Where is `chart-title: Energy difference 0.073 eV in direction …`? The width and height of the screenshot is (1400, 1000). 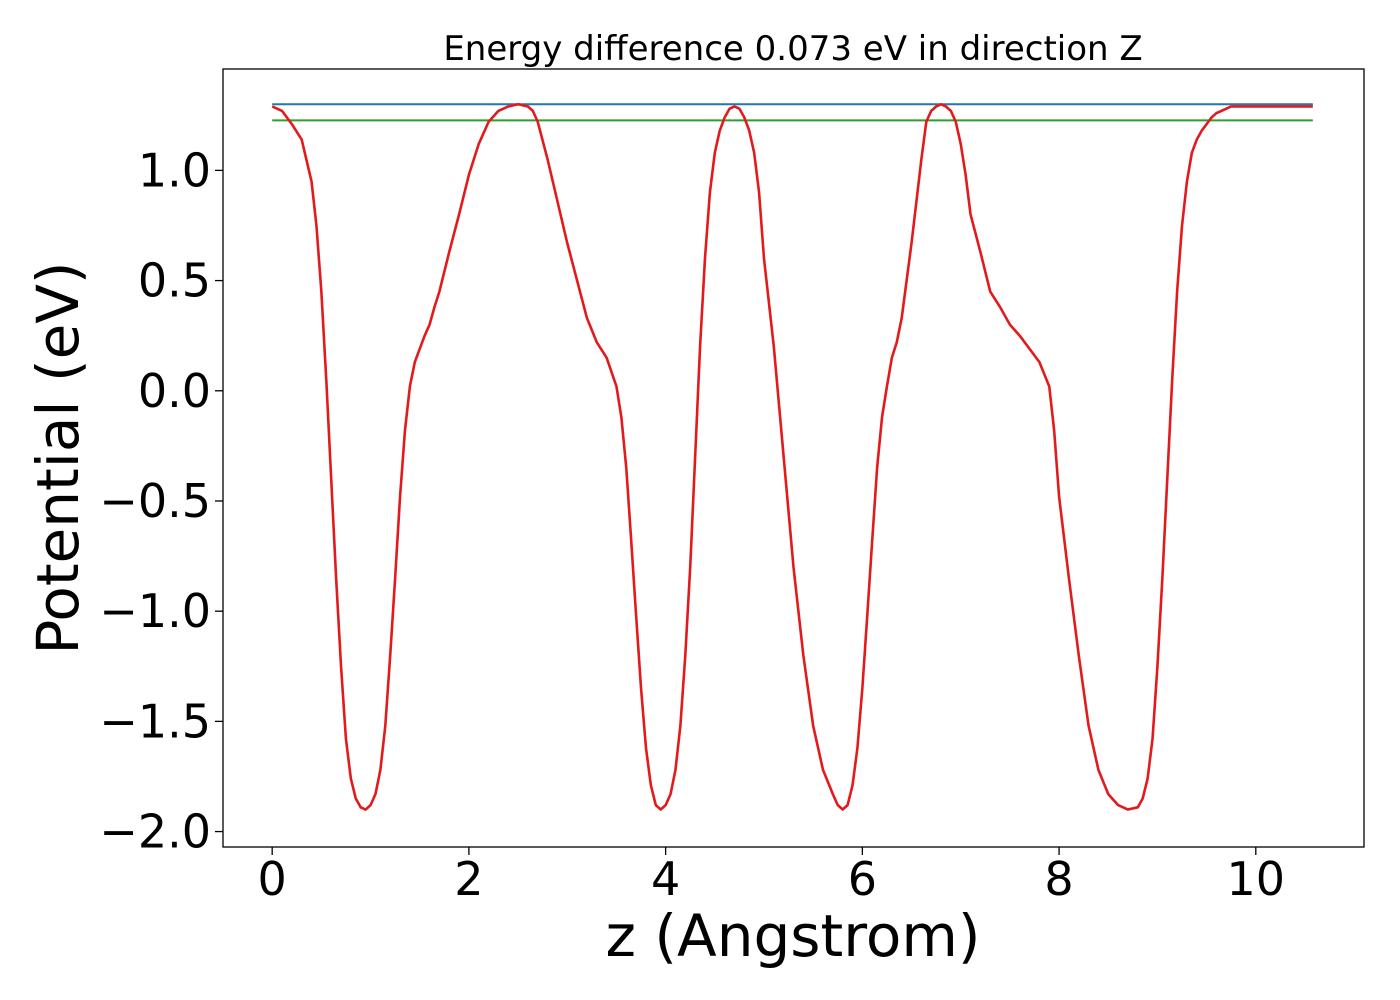 chart-title: Energy difference 0.073 eV in direction … is located at coordinates (792, 49).